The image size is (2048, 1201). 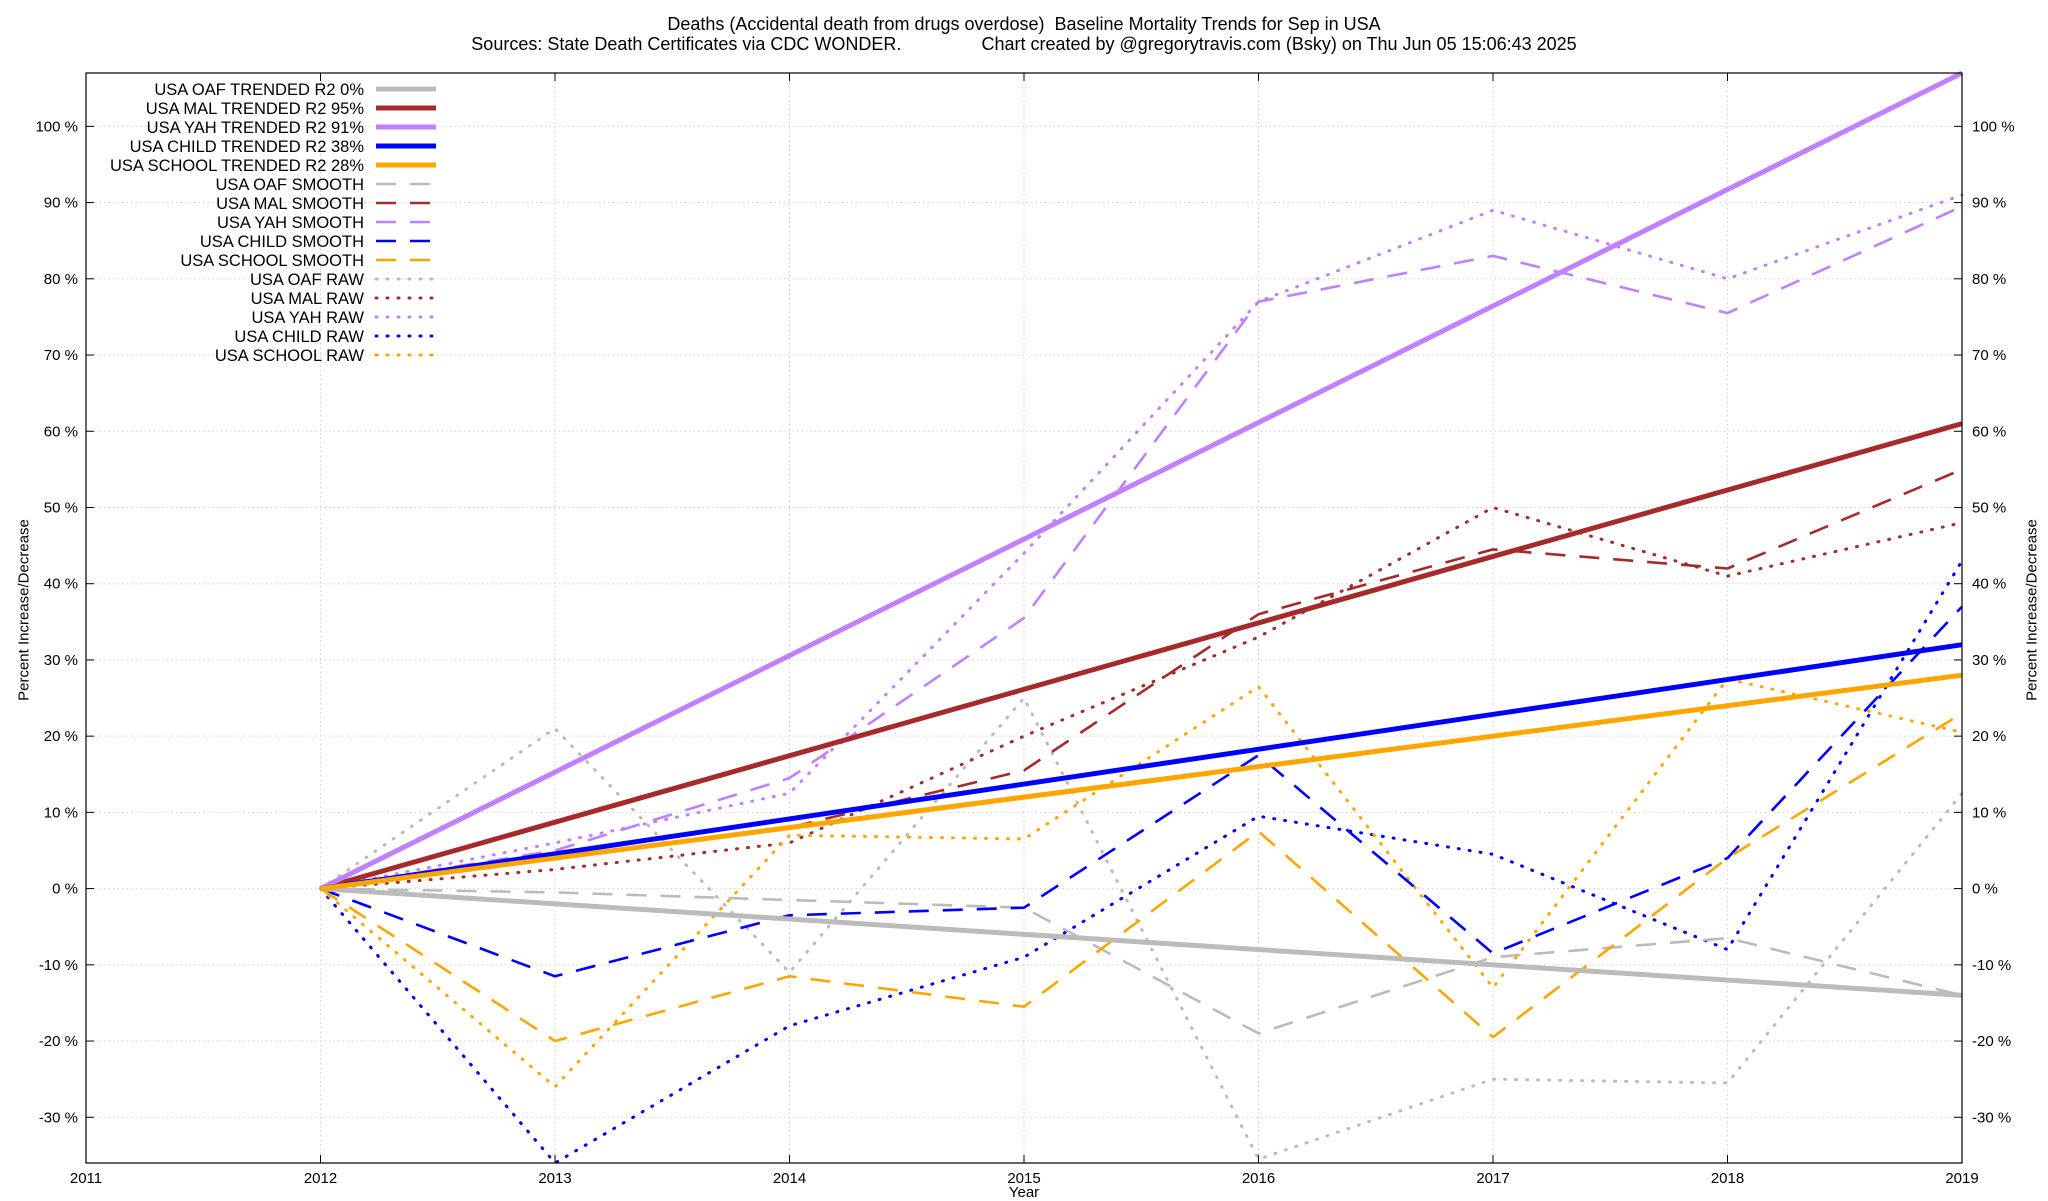 What do you see at coordinates (299, 337) in the screenshot?
I see `legend-label: USA CHILD RAW` at bounding box center [299, 337].